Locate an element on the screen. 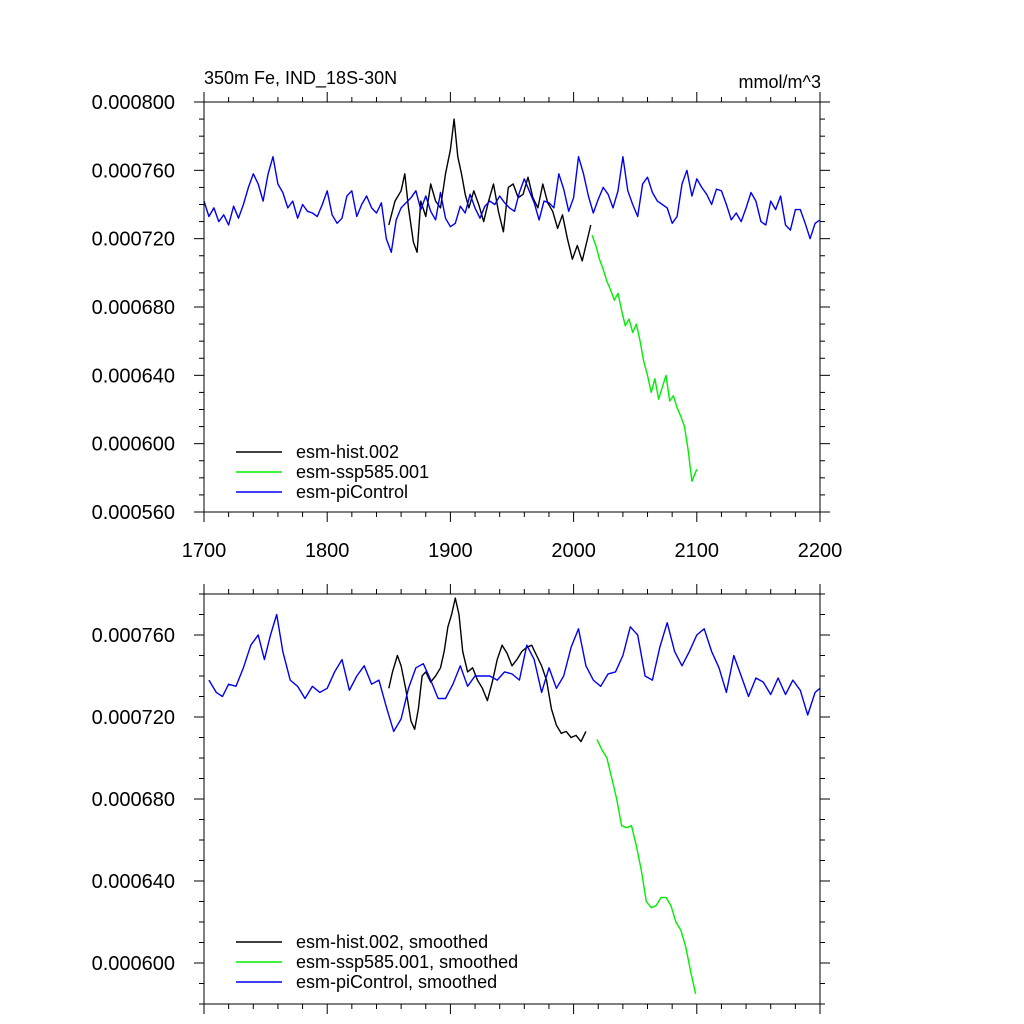  legend-label: esm-hist.002, smoothed is located at coordinates (392, 942).